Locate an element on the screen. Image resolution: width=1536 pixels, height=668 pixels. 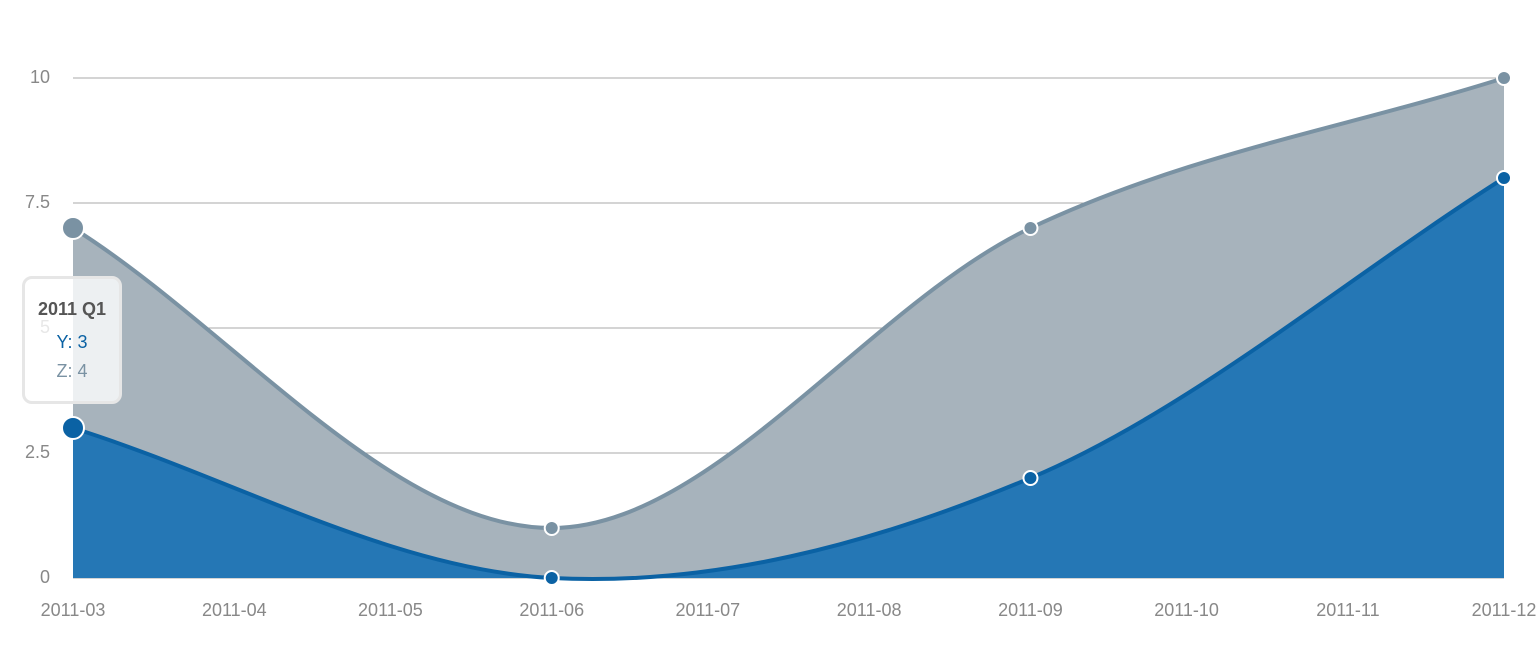
tooltip-value: 4 is located at coordinates (82, 371).